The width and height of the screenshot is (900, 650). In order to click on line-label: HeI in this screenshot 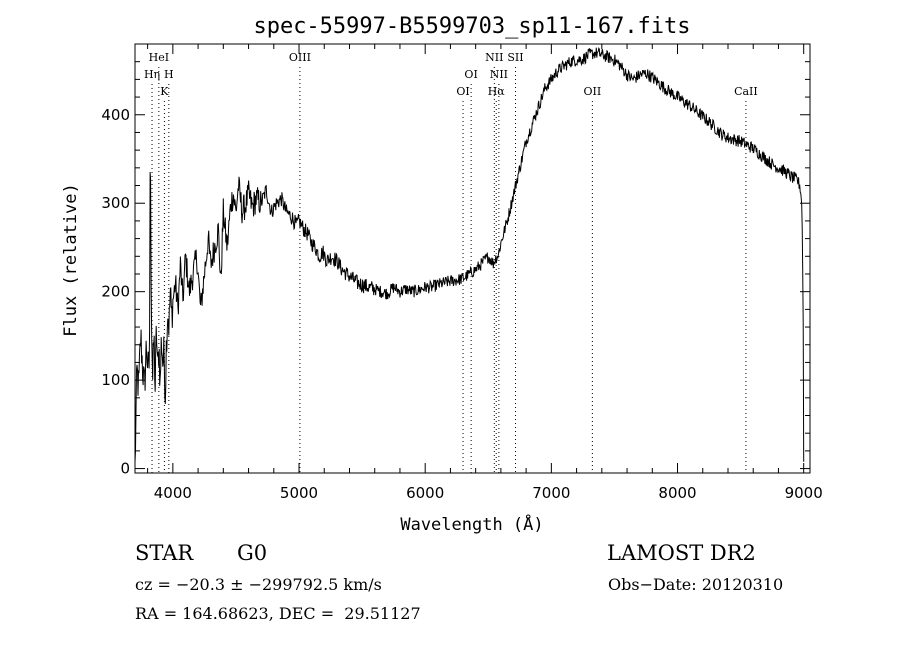, I will do `click(159, 57)`.